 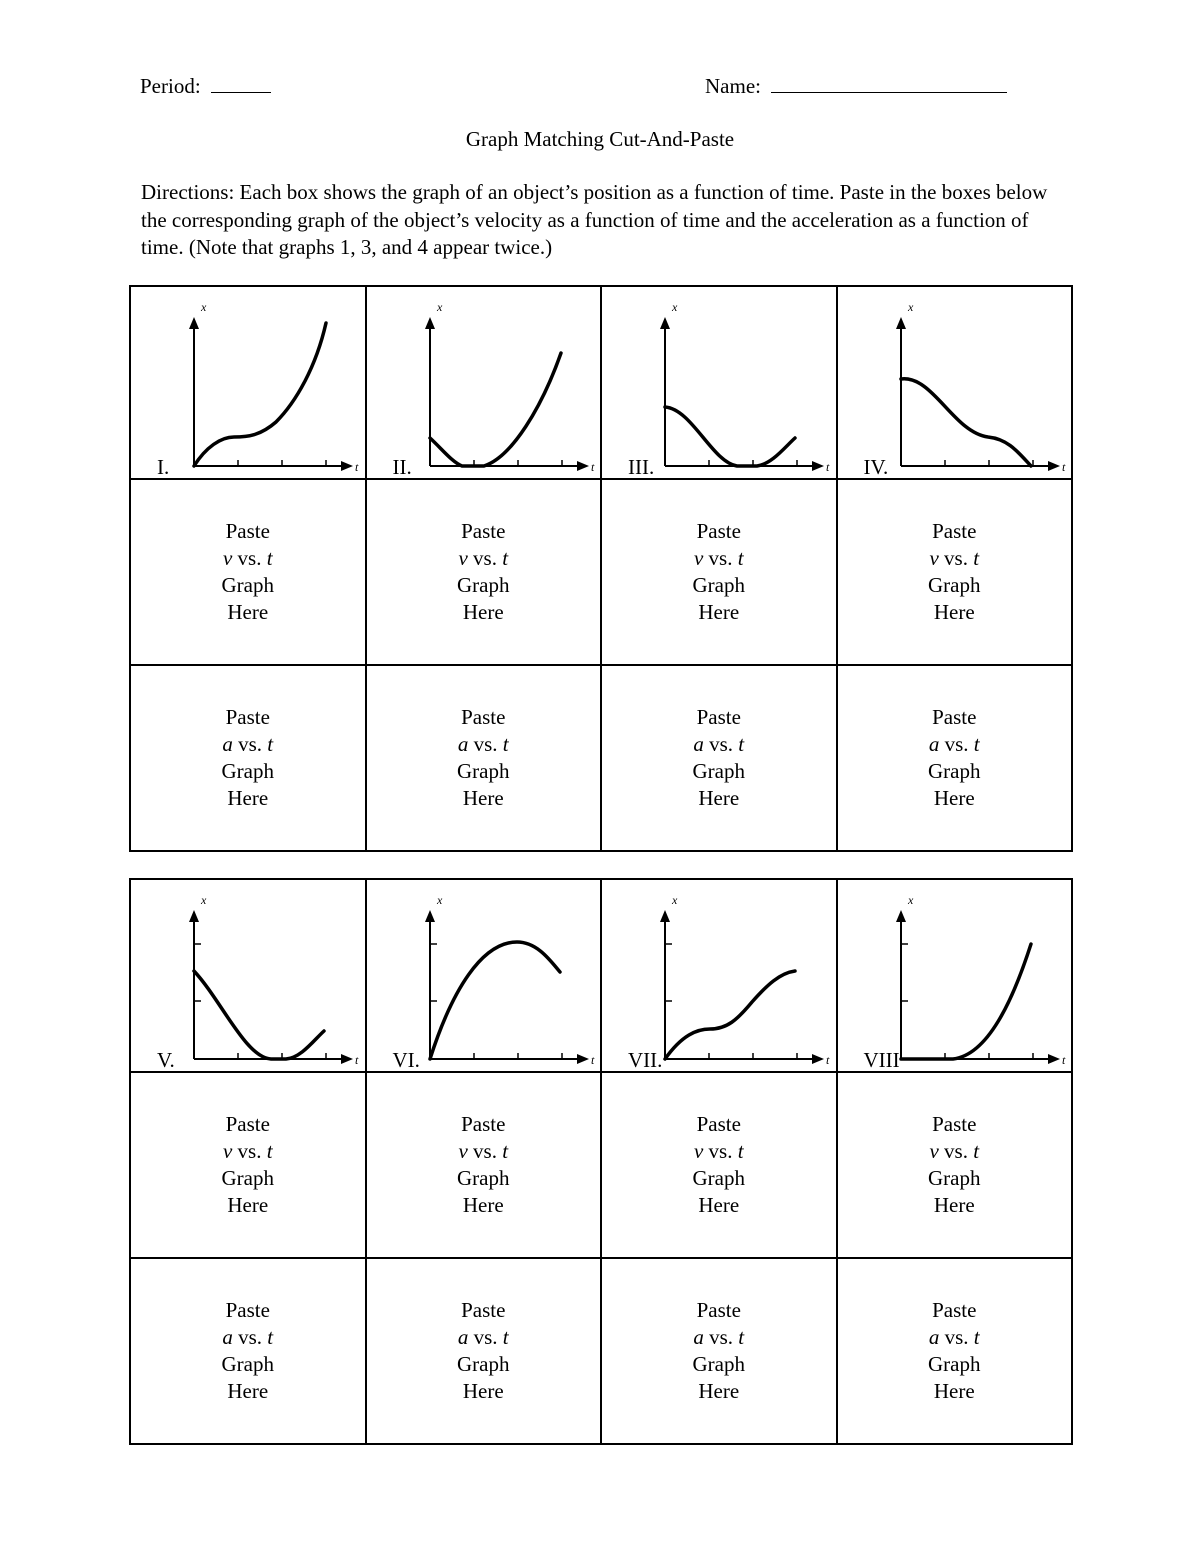 I want to click on period-blank, so click(x=240, y=83).